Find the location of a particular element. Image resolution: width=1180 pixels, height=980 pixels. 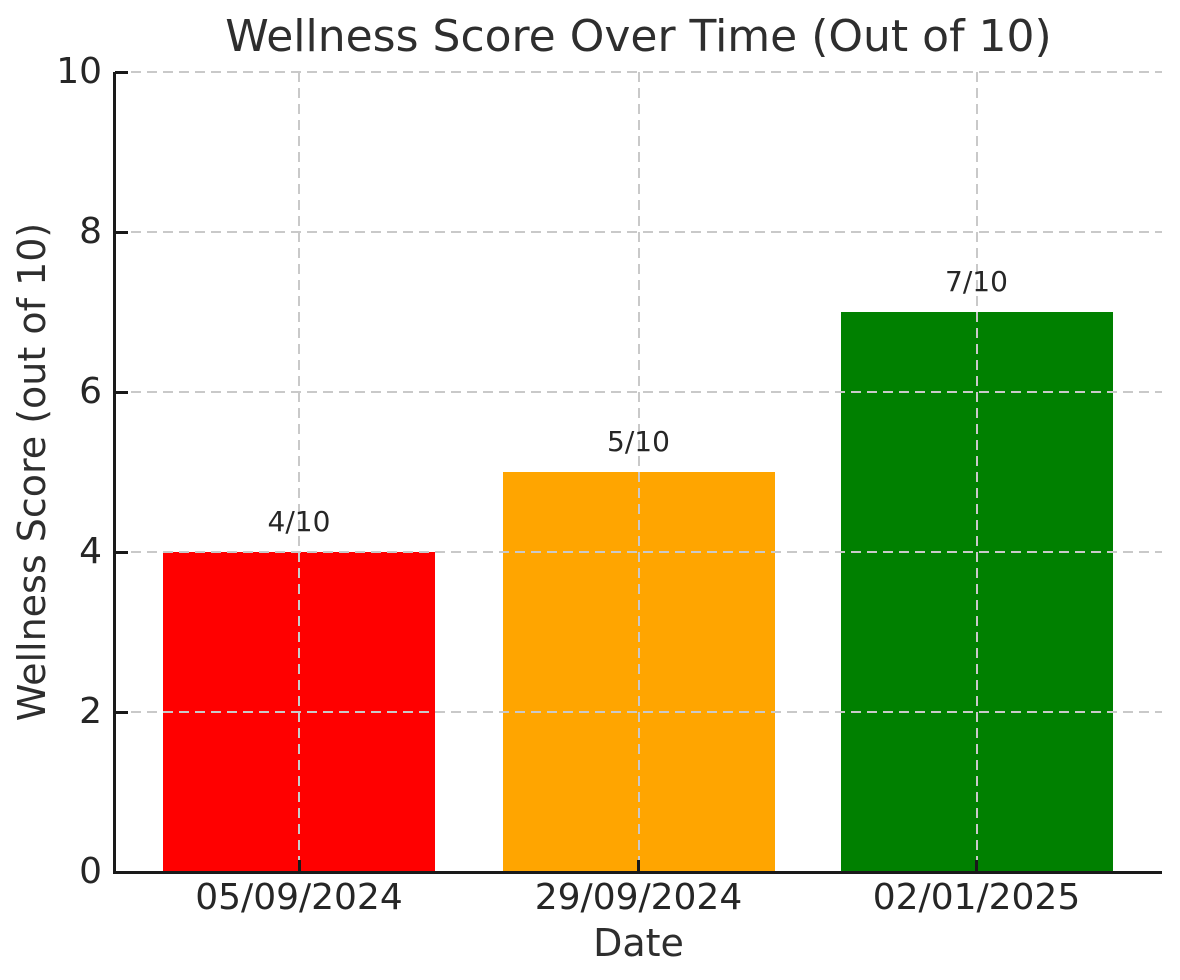

x-tick-label: 02/01/2025 is located at coordinates (976, 897).